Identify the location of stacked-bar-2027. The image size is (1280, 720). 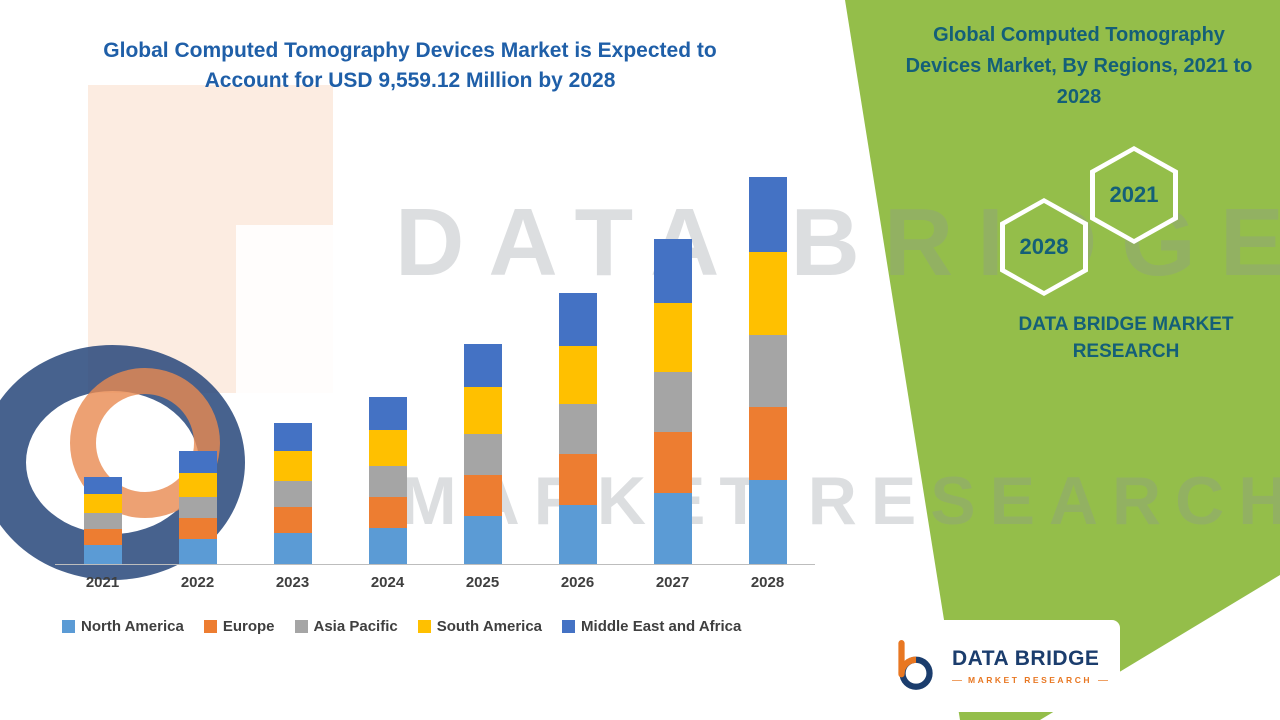
(672, 401).